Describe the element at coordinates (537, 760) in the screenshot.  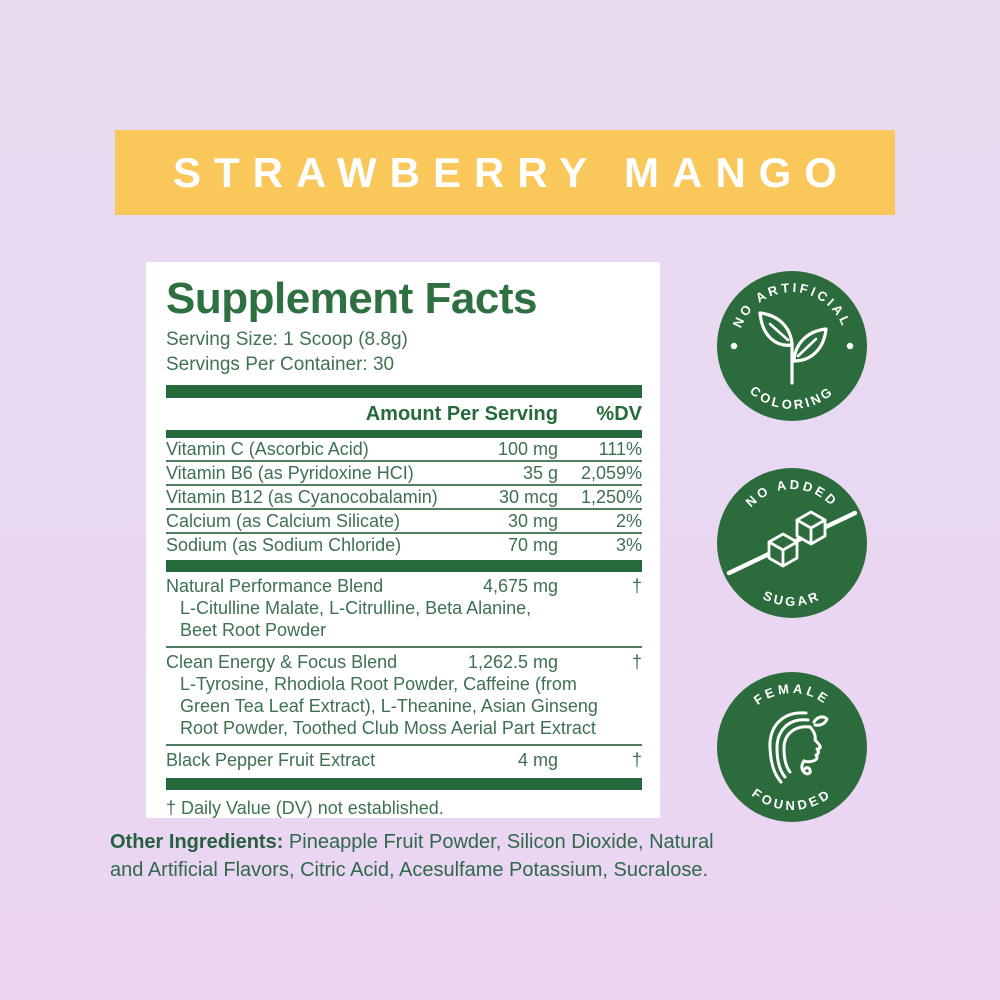
I see `blend-amount: 4 mg` at that location.